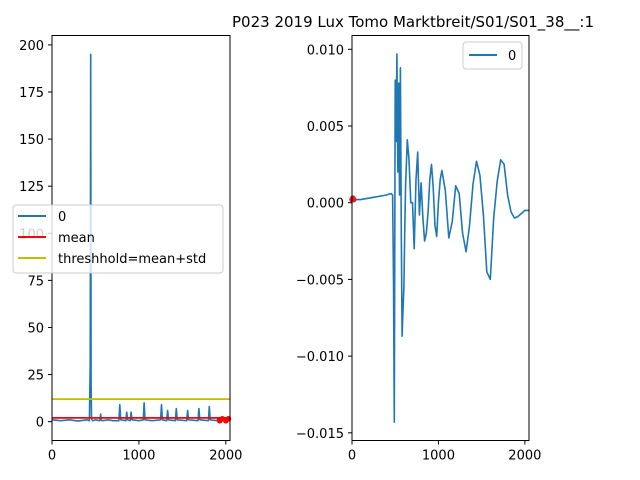  What do you see at coordinates (512, 56) in the screenshot?
I see `legend-label-right-series-0: 0` at bounding box center [512, 56].